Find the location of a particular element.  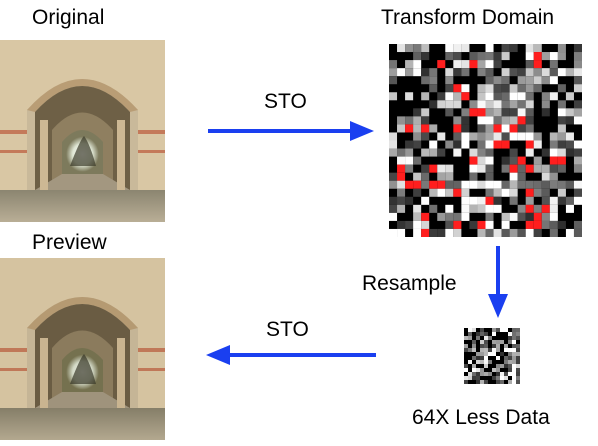

original-title: Original is located at coordinates (68, 17).